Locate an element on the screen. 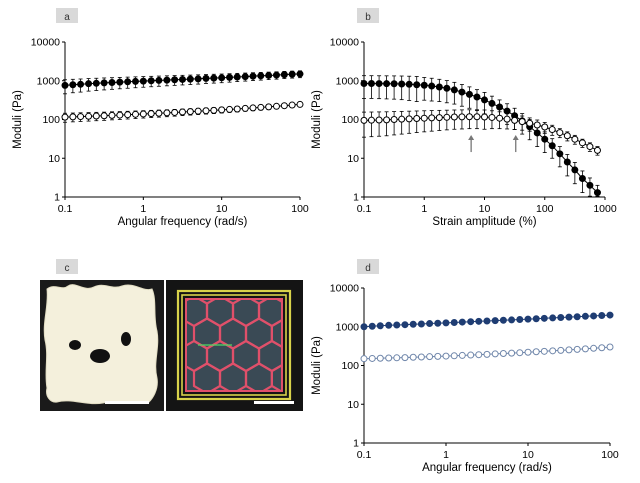 The image size is (640, 483). panel-label-b: b is located at coordinates (368, 15).